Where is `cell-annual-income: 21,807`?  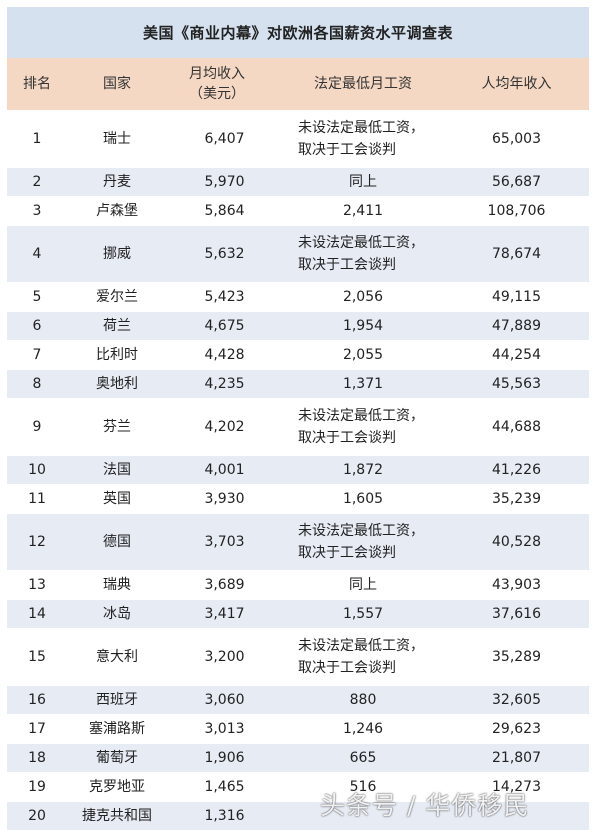
cell-annual-income: 21,807 is located at coordinates (516, 758).